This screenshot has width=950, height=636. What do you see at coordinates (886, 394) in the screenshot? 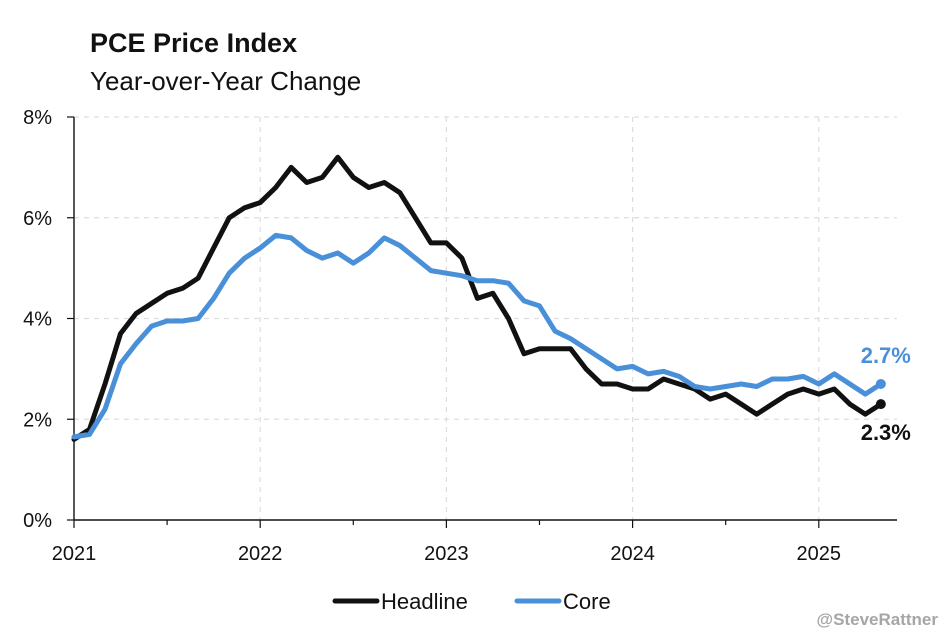
I see `end-labels: 2.3% 2.7%` at bounding box center [886, 394].